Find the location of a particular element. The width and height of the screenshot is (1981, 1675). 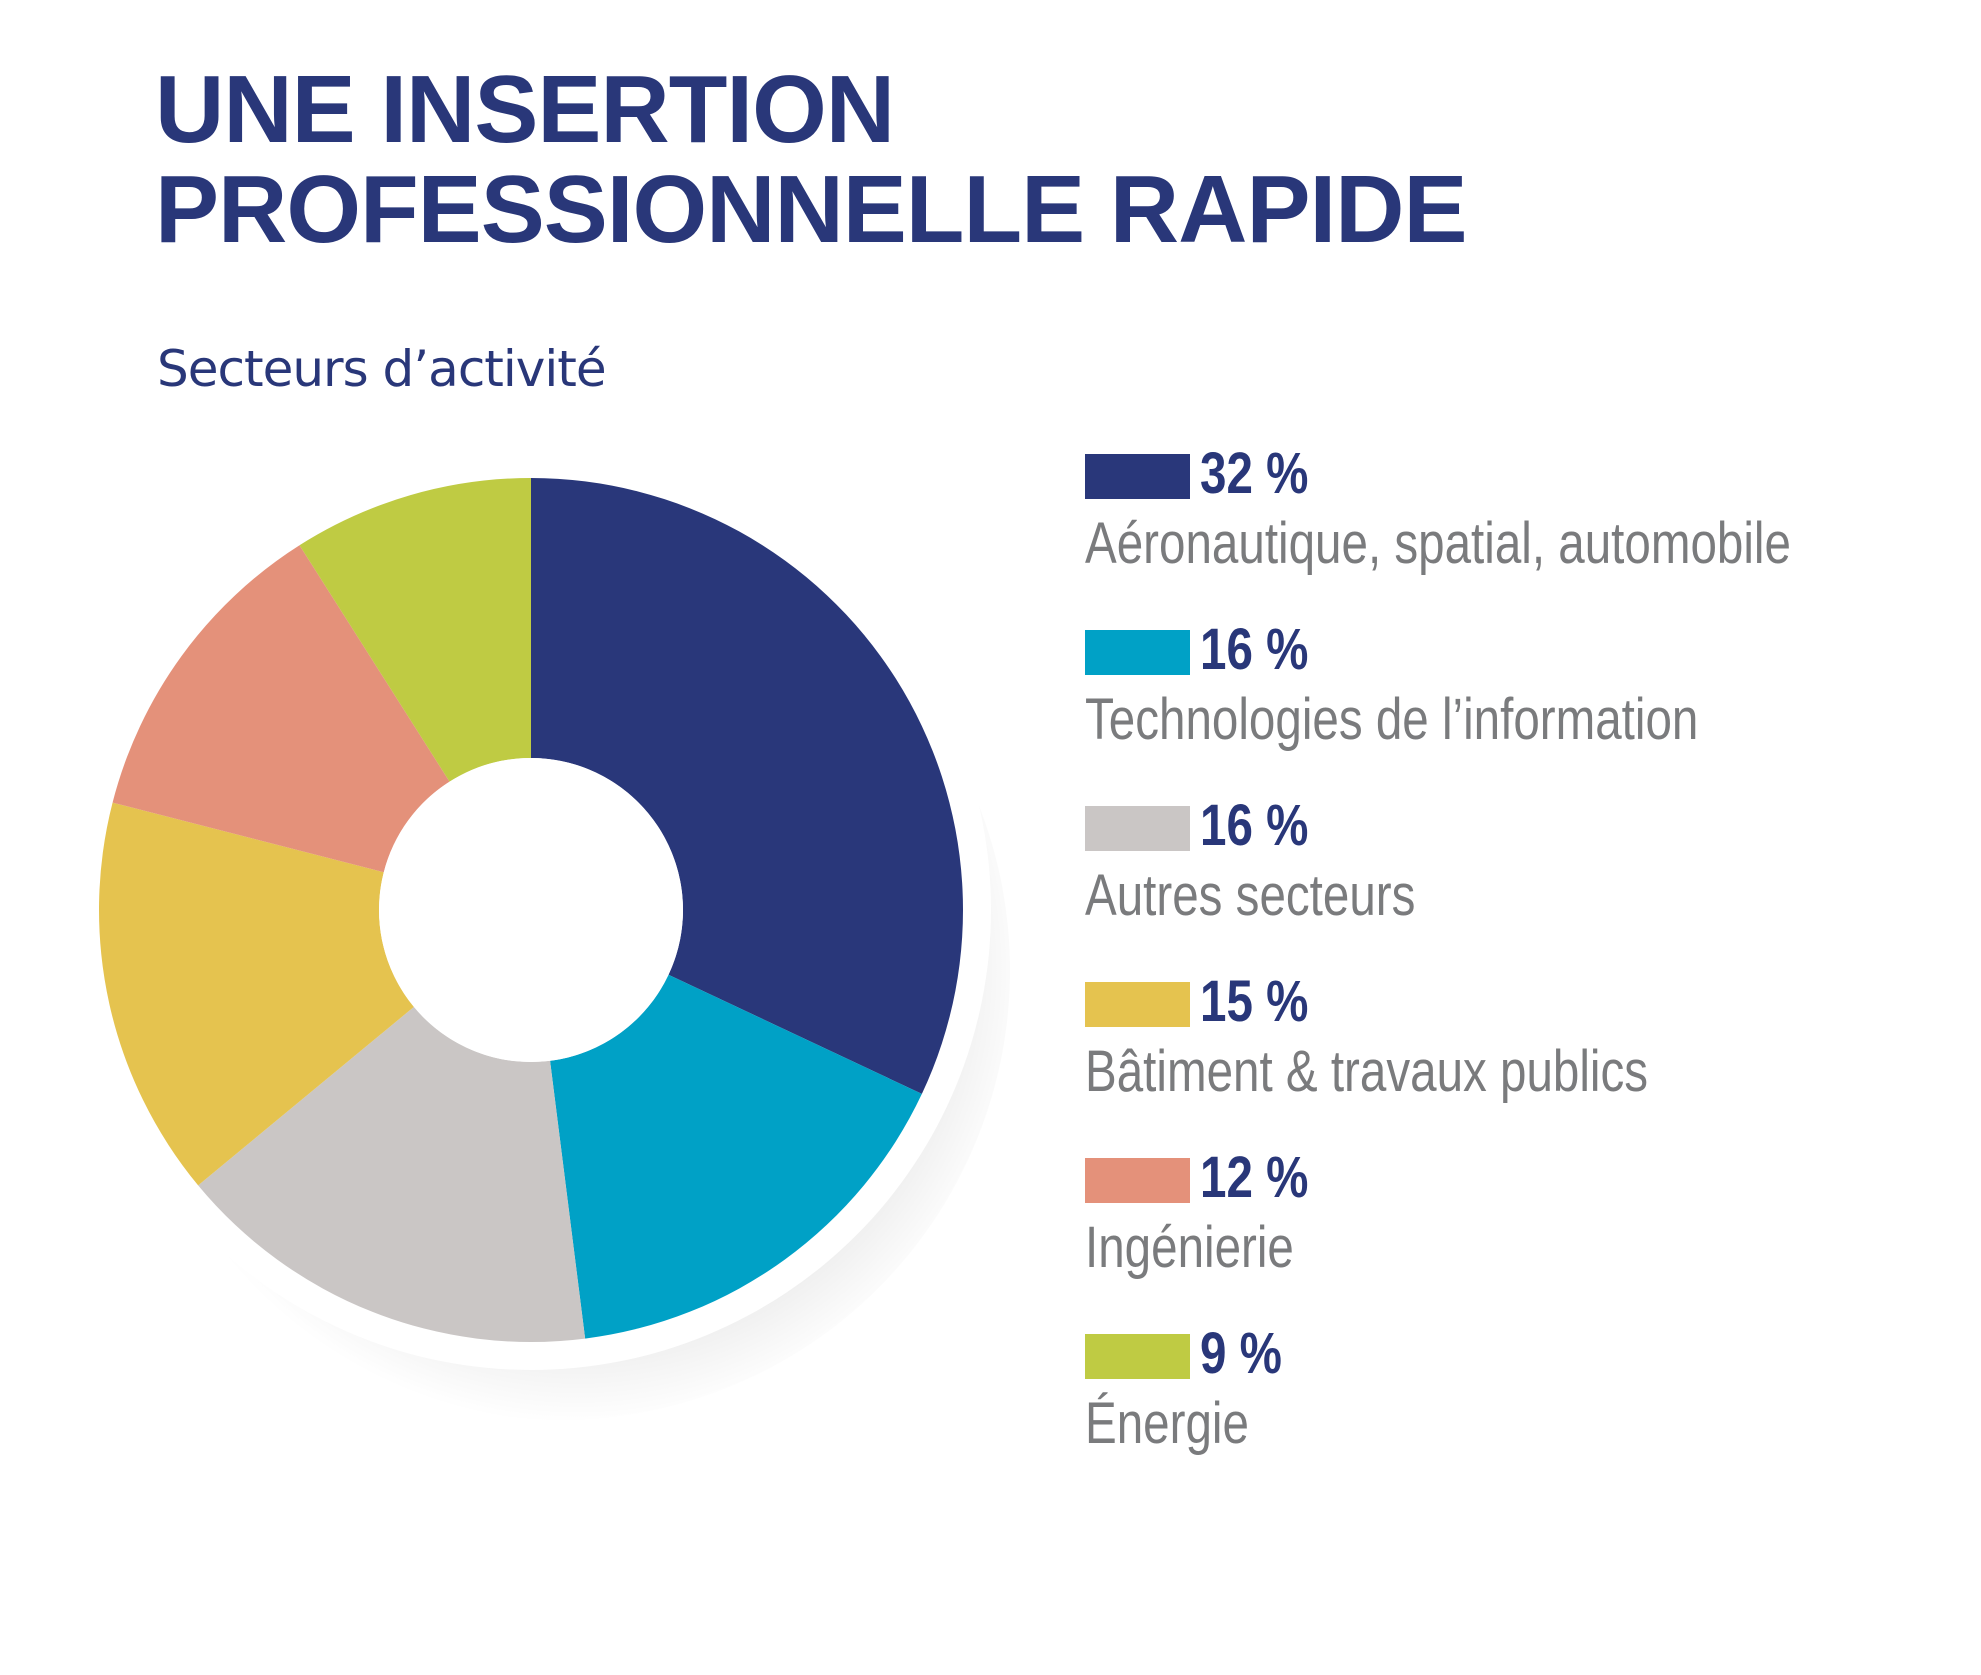

legend-value: 15 % is located at coordinates (1254, 1001).